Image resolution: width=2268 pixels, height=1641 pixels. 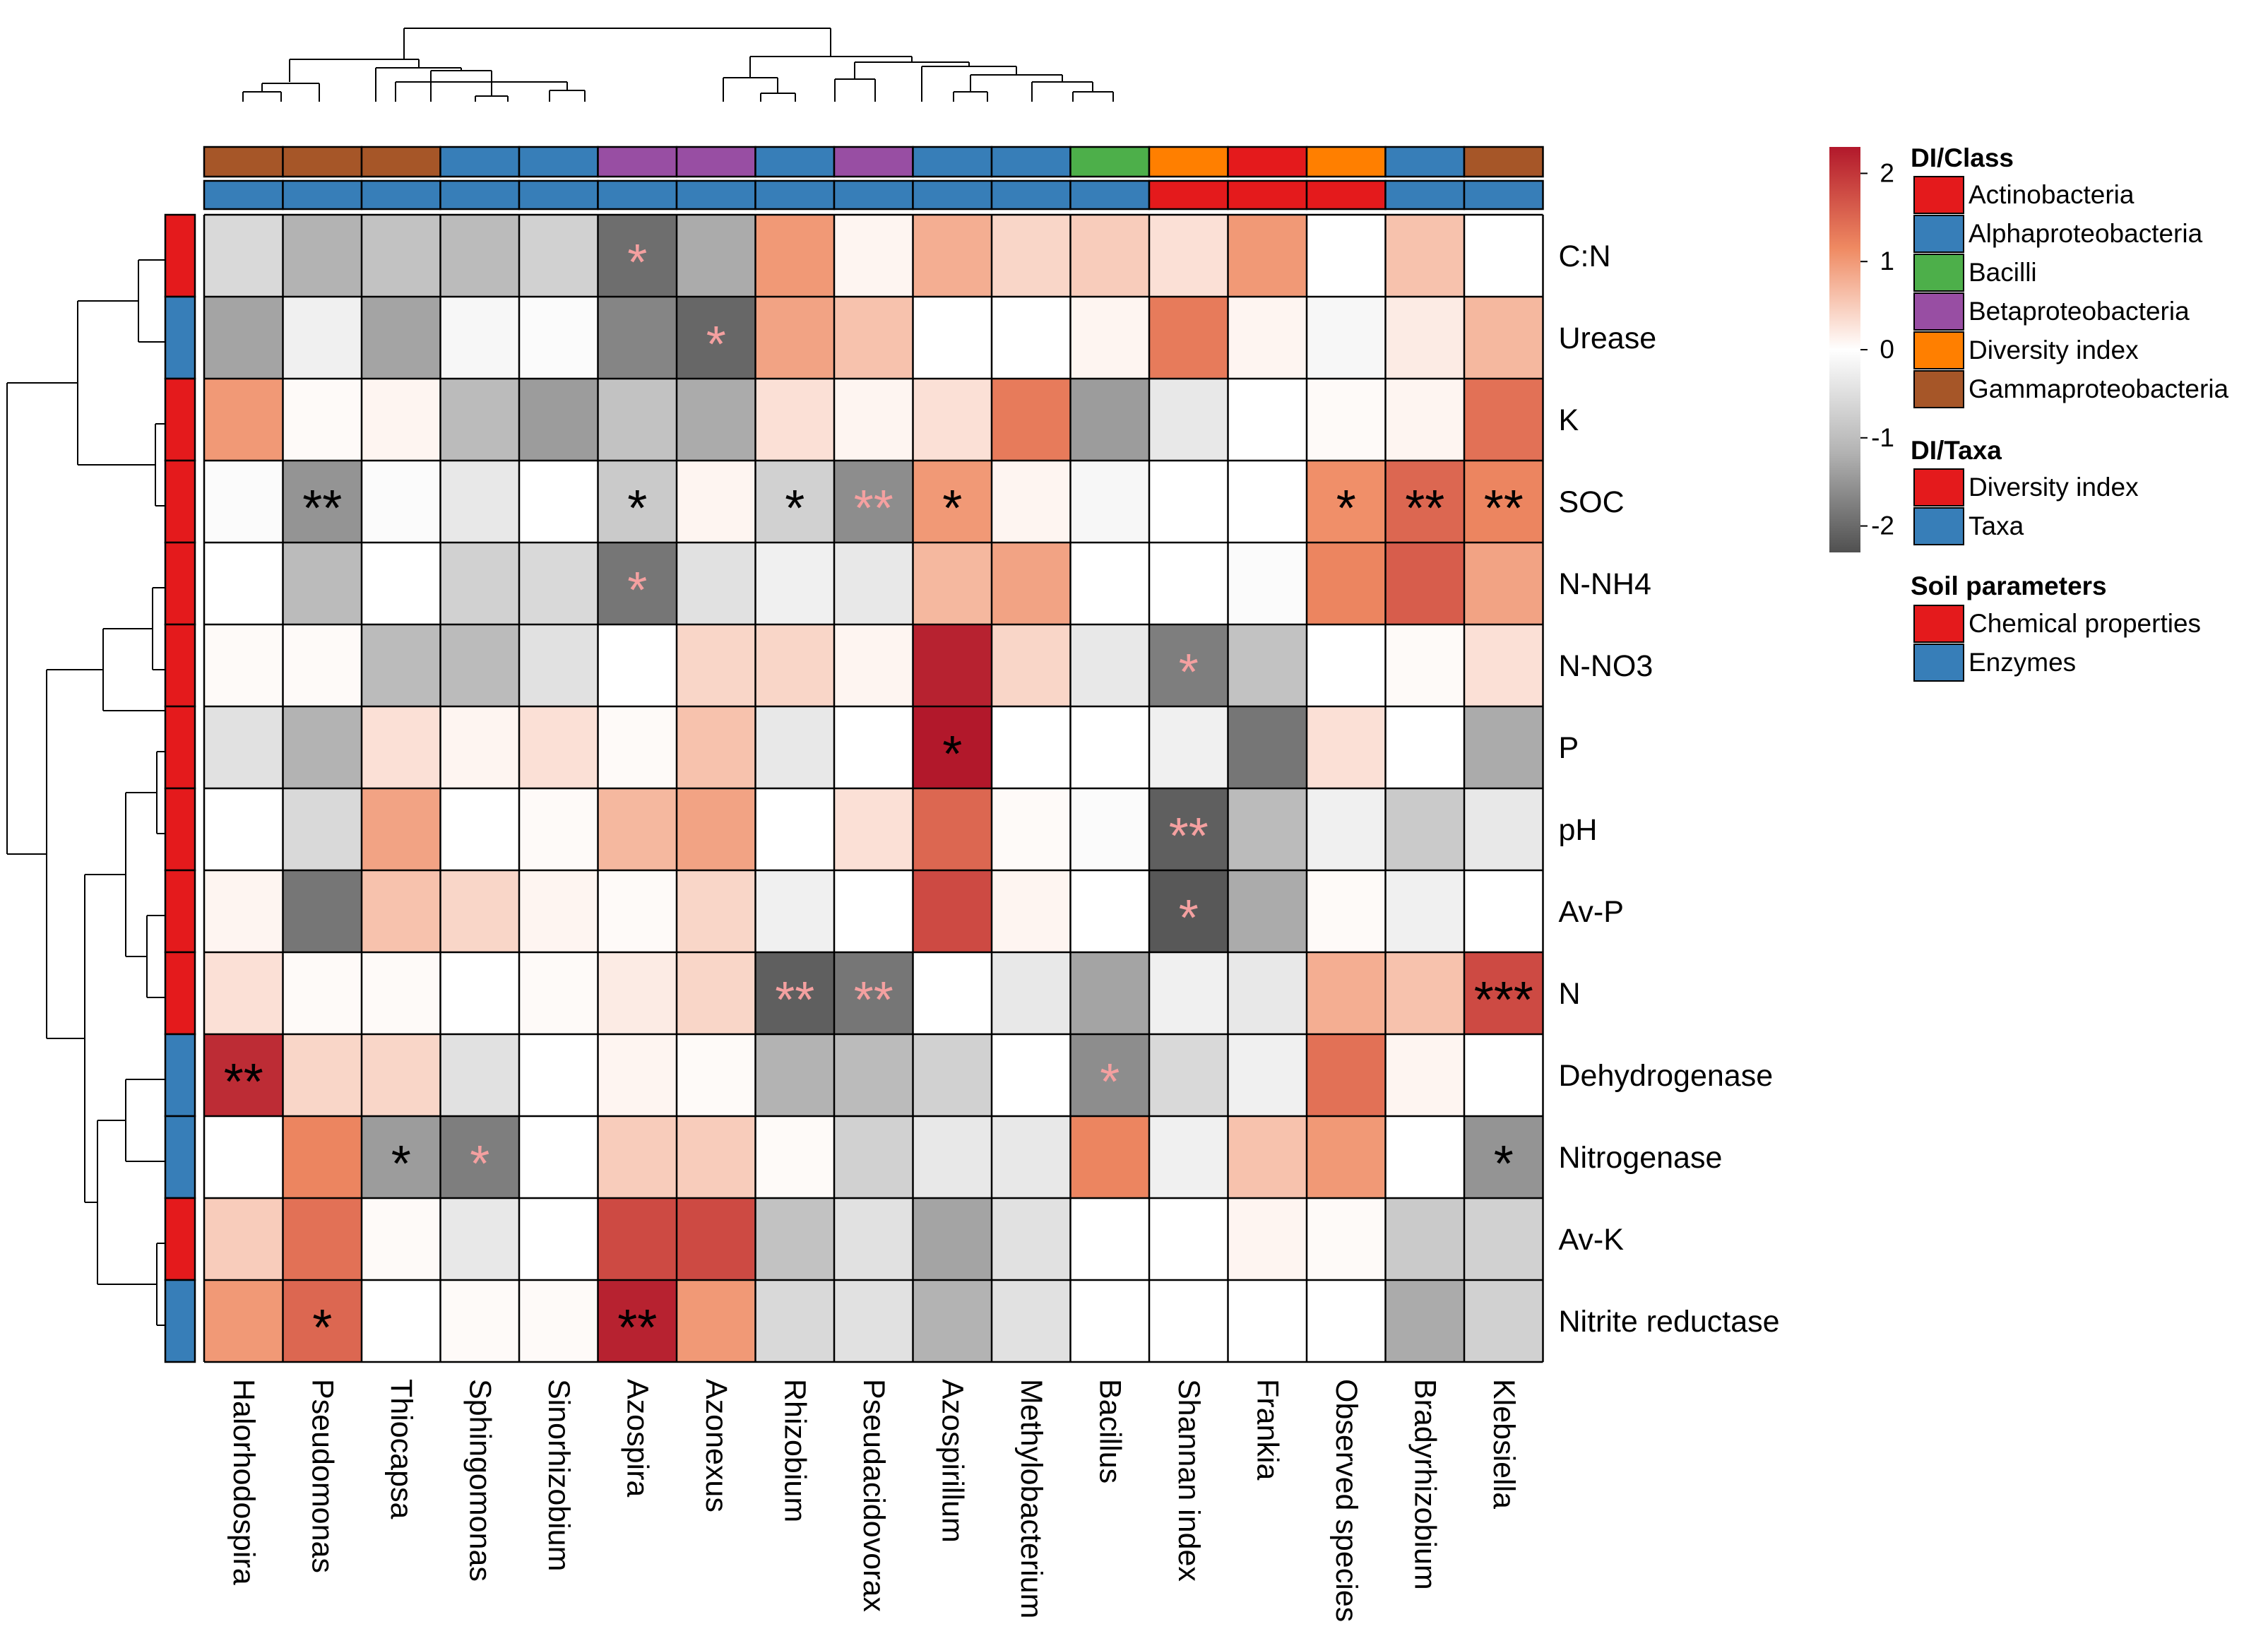 I want to click on colorbar-tick-label: 0, so click(x=1887, y=349).